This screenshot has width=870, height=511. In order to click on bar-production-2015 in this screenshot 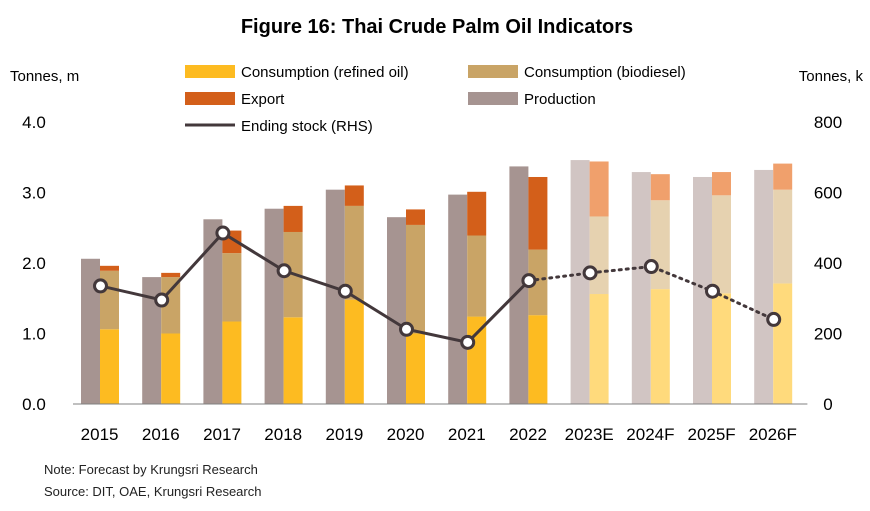, I will do `click(90, 331)`.